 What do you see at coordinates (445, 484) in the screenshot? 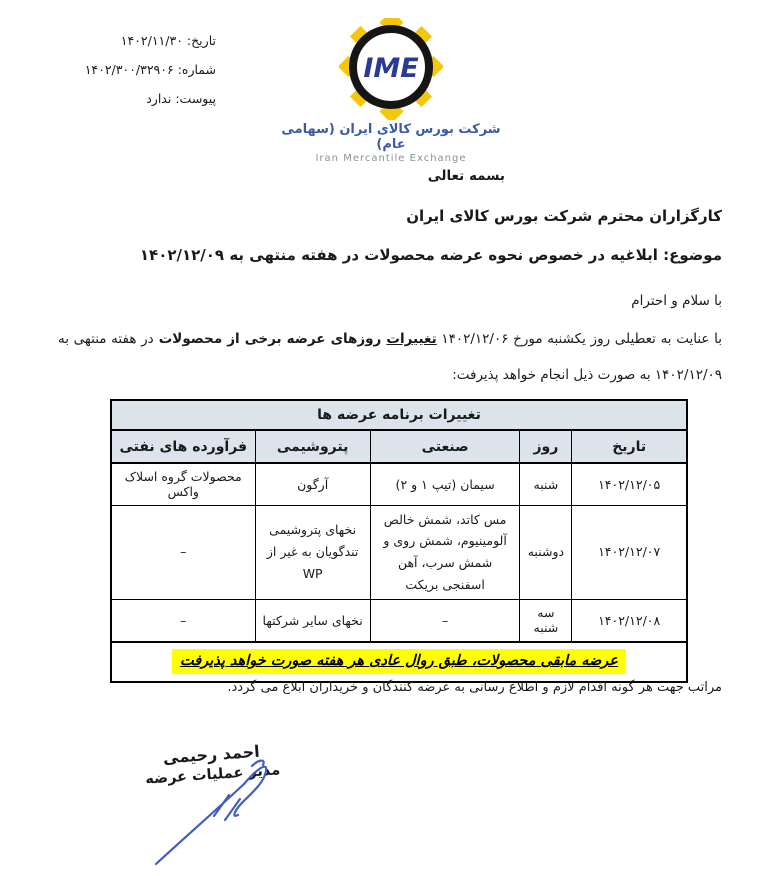
I see `cell-industrial: سیمان (تیپ ۱ و ۲)` at bounding box center [445, 484].